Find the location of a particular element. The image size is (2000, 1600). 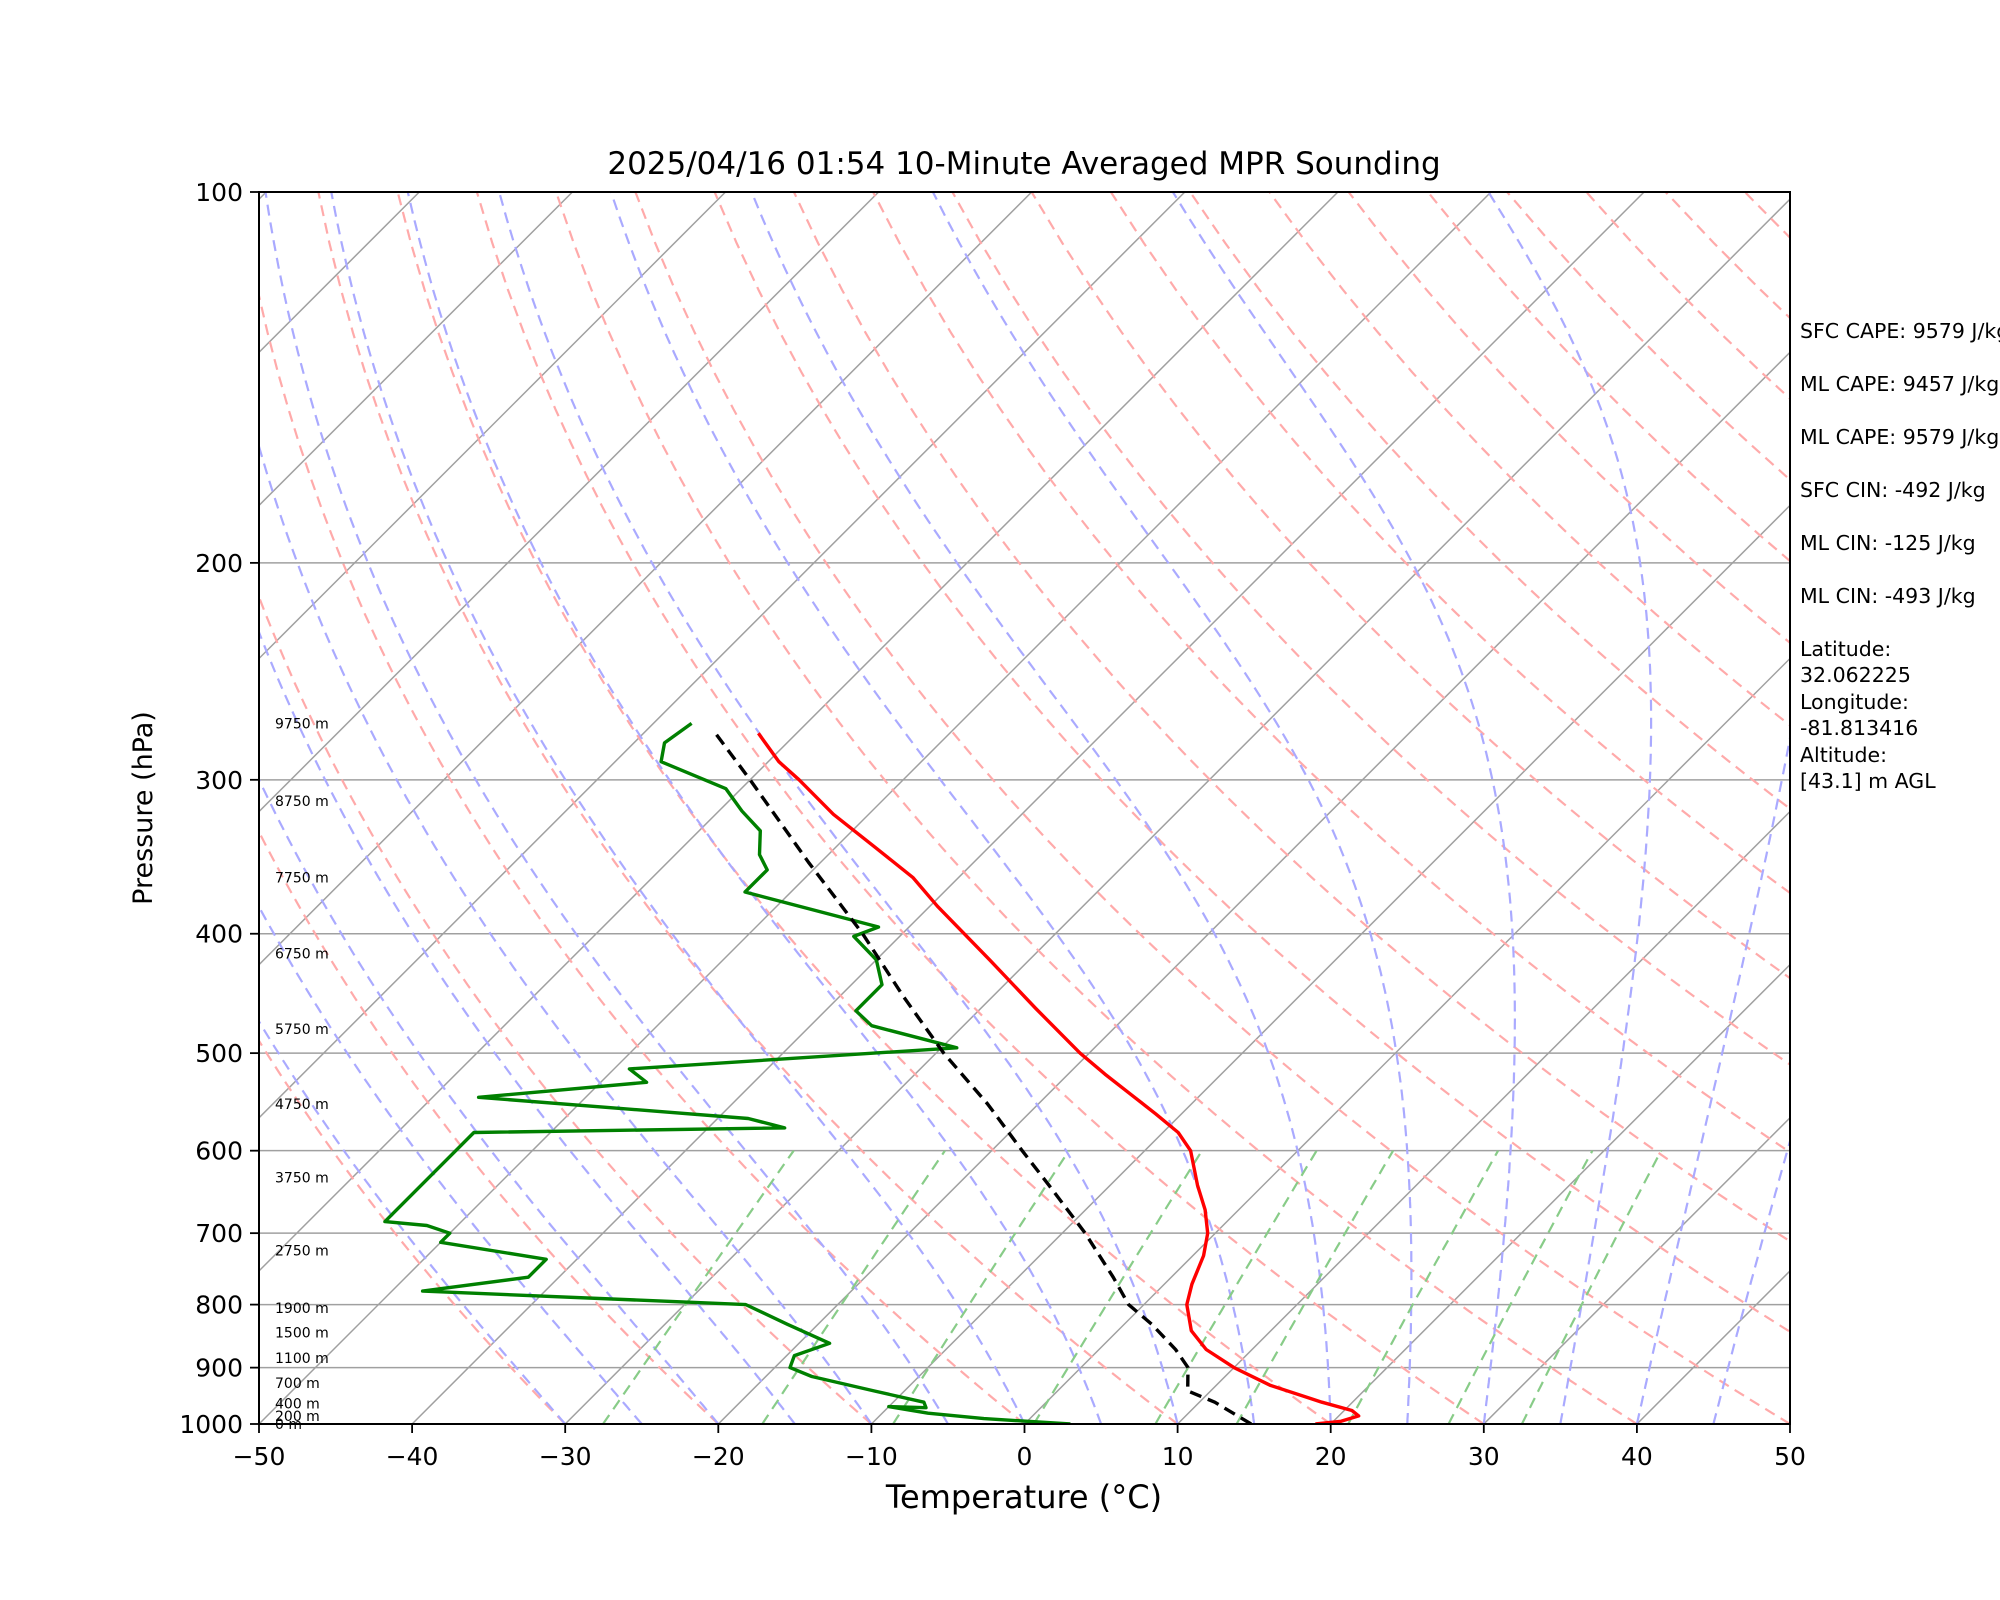

height-label: 9750 m is located at coordinates (302, 724).